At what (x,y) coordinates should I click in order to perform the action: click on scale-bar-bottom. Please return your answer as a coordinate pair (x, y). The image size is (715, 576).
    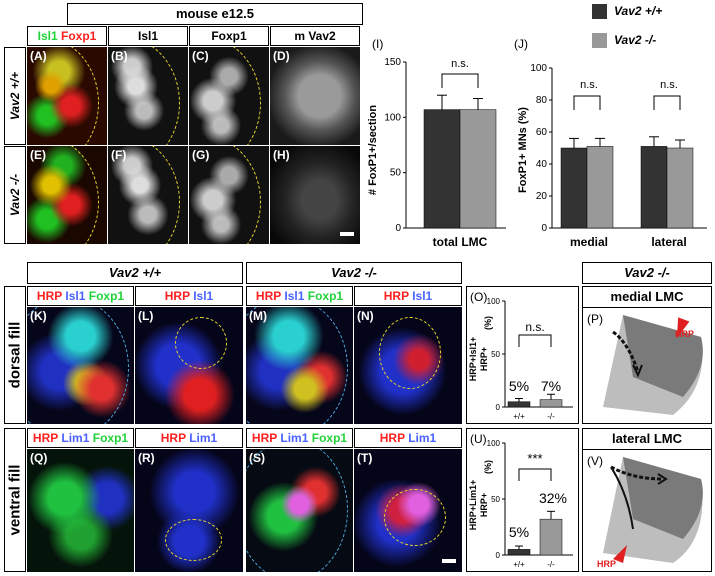
    Looking at the image, I should click on (449, 561).